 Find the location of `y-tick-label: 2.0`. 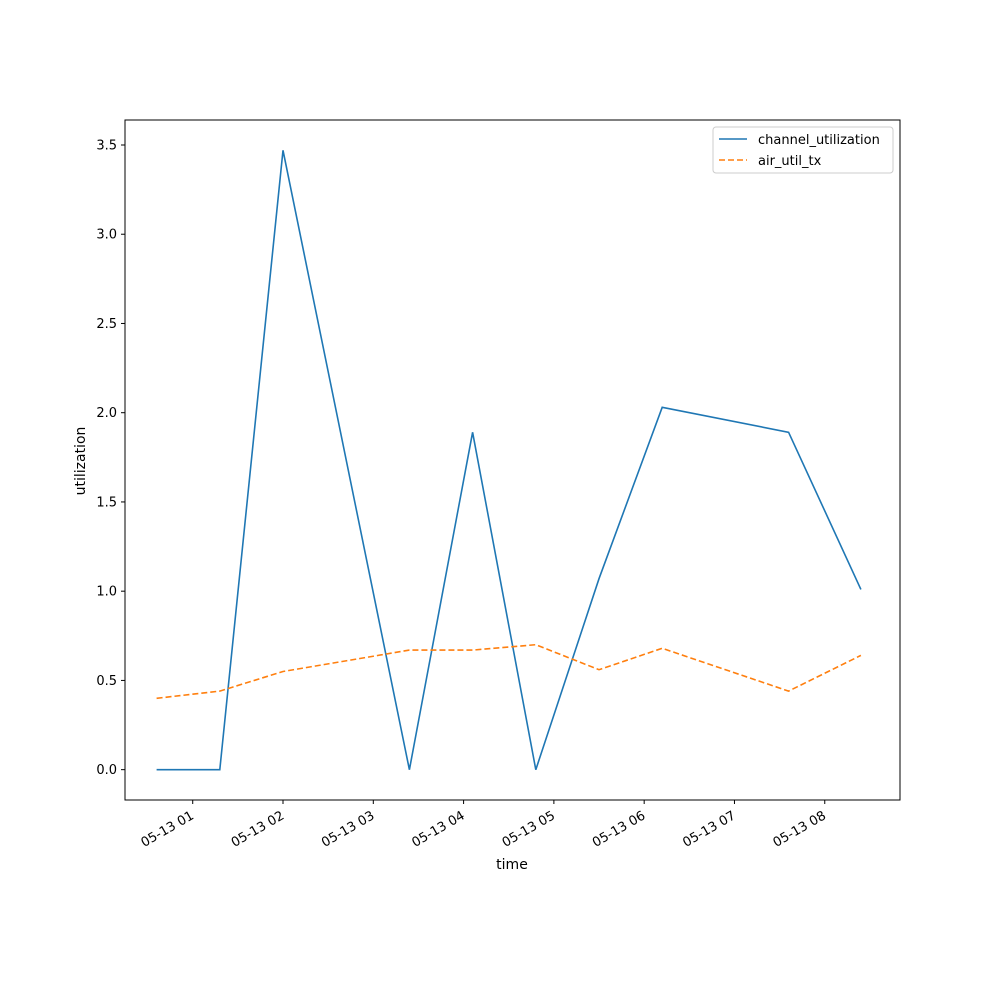

y-tick-label: 2.0 is located at coordinates (106, 413).